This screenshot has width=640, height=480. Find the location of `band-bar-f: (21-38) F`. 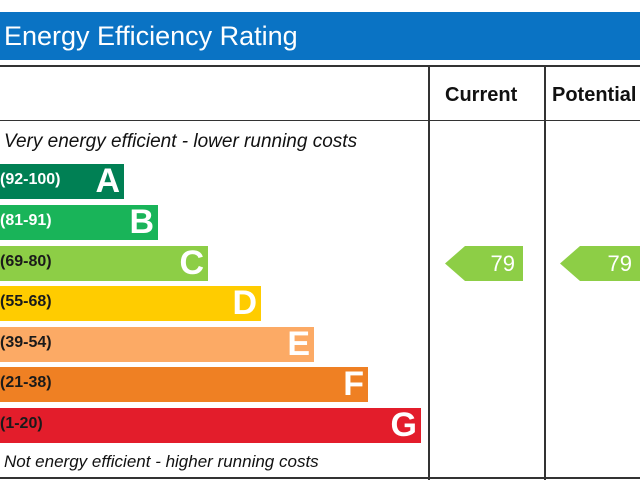

band-bar-f: (21-38) F is located at coordinates (184, 384).